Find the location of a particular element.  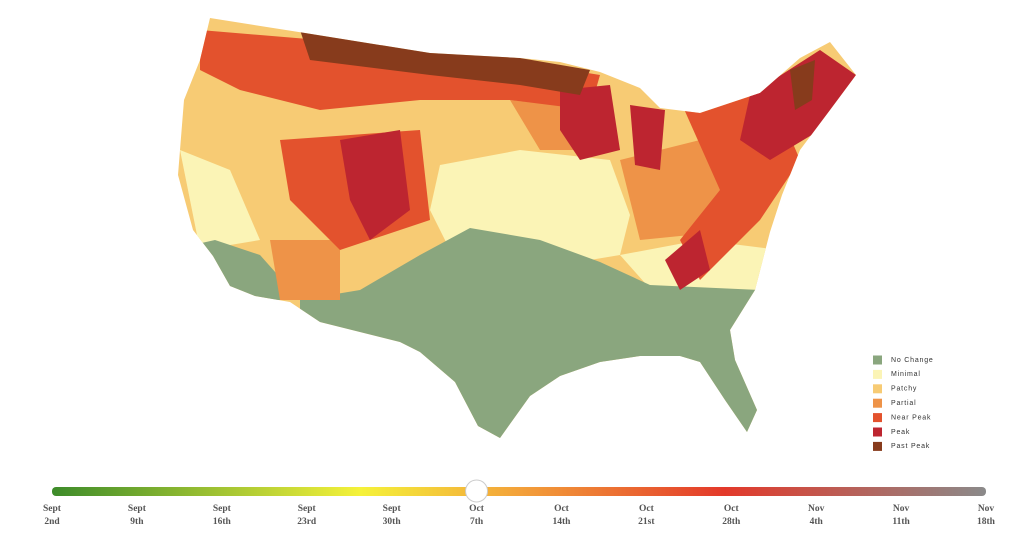

timeline-date: Nov 18th is located at coordinates (986, 515).